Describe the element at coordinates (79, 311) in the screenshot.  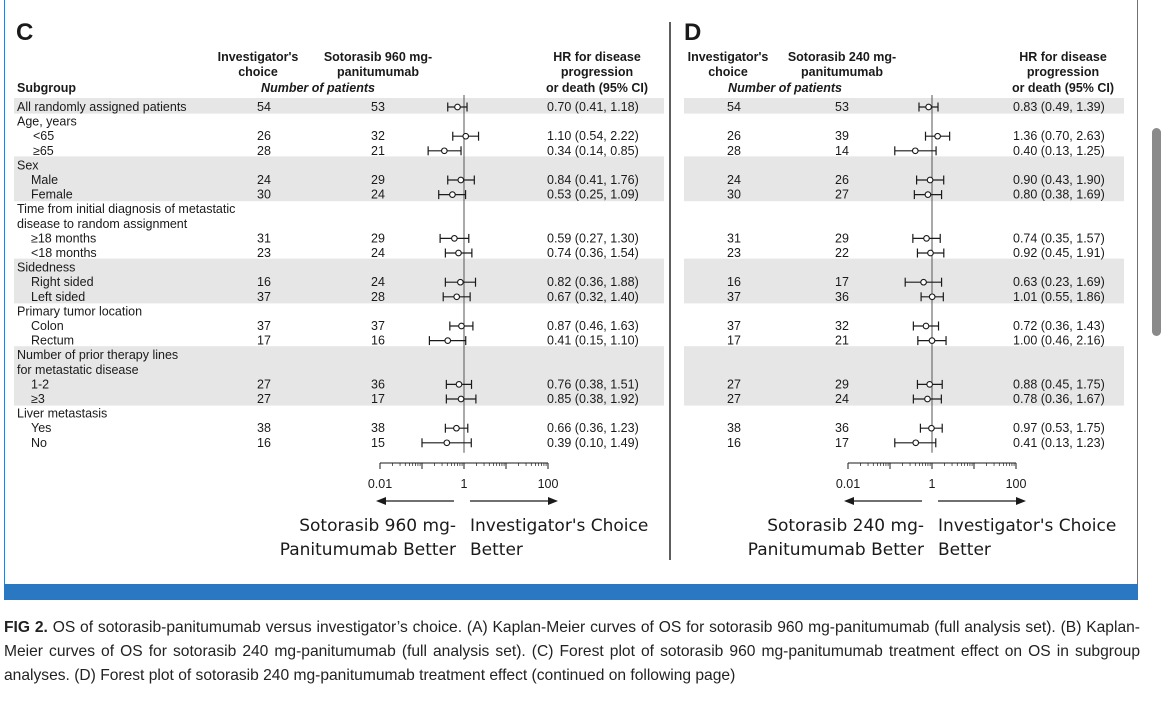
I see `subgroup-label: Primary tumor location` at that location.